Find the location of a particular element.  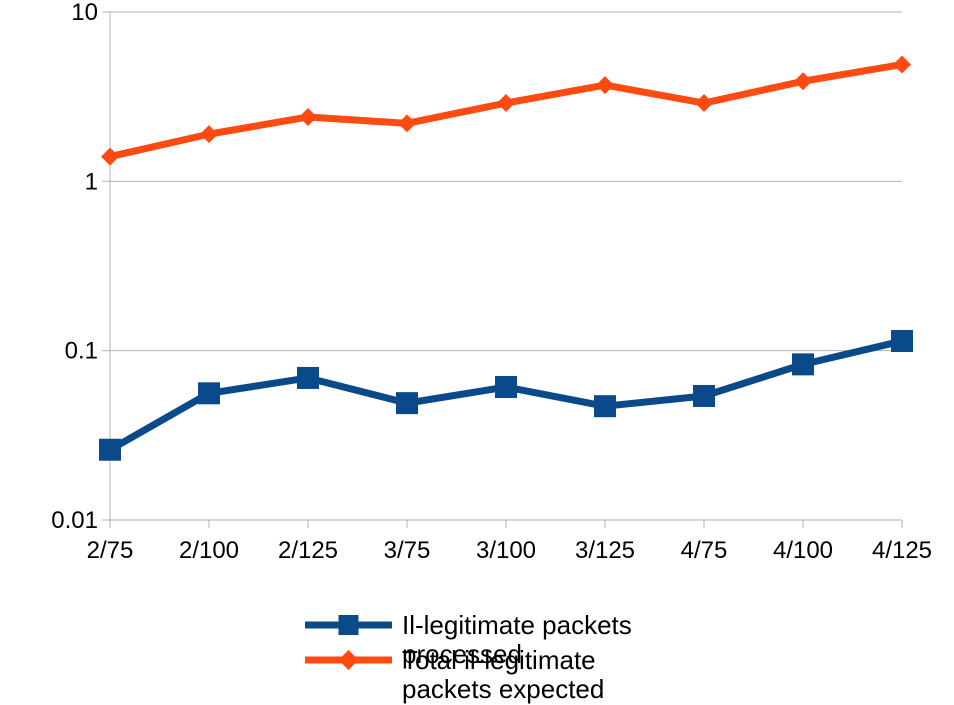

legend-label: Il-legitimate packets processed is located at coordinates (517, 639).